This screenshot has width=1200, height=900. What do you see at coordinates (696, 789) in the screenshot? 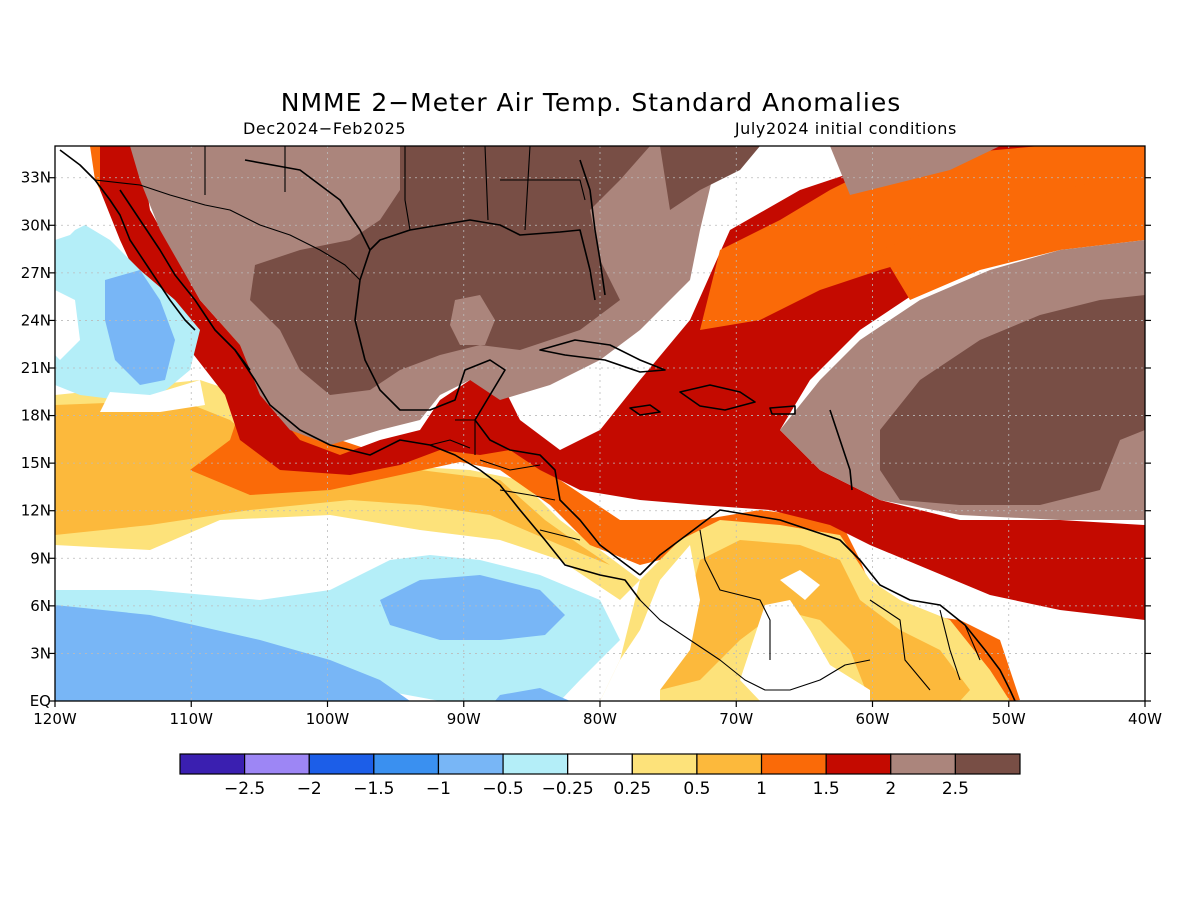
I see `colorbar-label: 0.5` at bounding box center [696, 789].